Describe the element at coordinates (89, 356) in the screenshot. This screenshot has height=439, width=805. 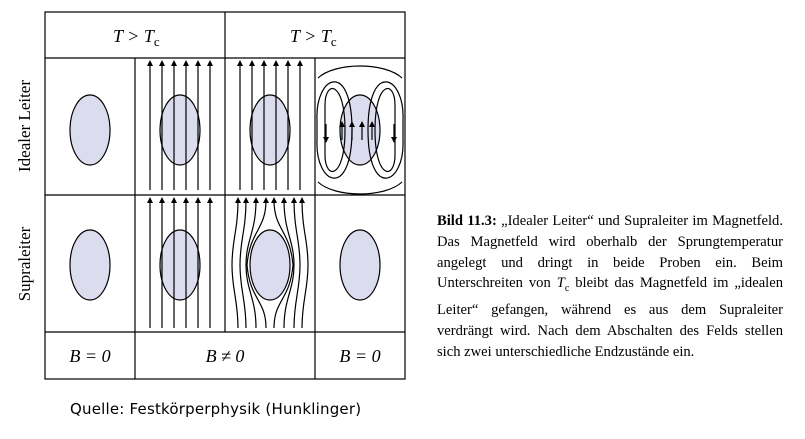
I see `footer-left-label: B = 0` at that location.